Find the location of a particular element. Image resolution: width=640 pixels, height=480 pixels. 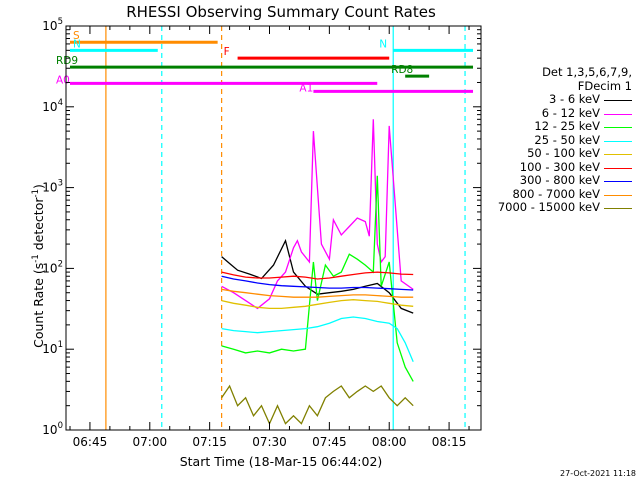

legend-entry-3: 12 - 25 keV is located at coordinates (559, 126).